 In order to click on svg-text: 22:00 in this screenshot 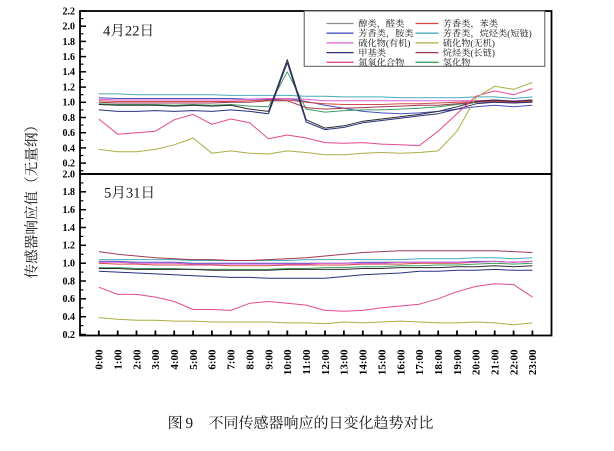, I will do `click(514, 362)`.